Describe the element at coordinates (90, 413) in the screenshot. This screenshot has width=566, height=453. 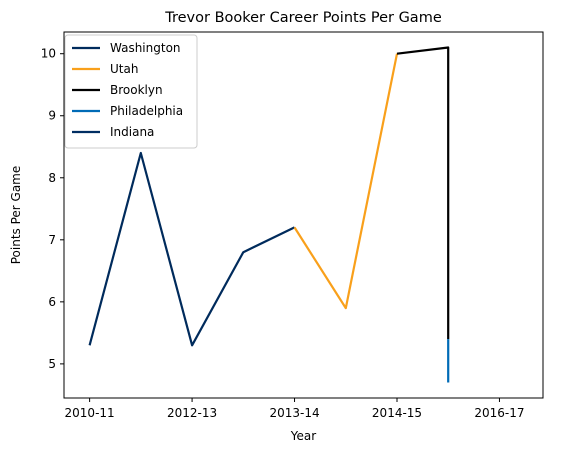
I see `x-tick-label: 2010-11` at that location.